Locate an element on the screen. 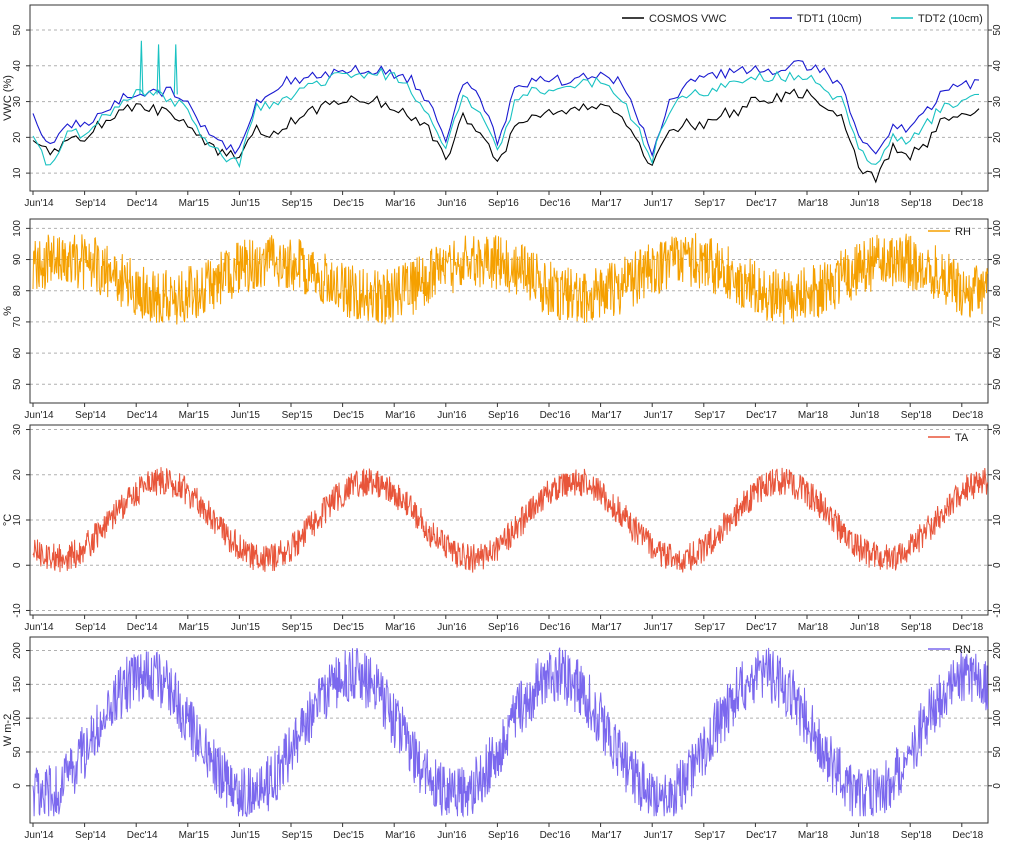 The width and height of the screenshot is (1013, 847). legend-label: COSMOS VWC is located at coordinates (688, 19).